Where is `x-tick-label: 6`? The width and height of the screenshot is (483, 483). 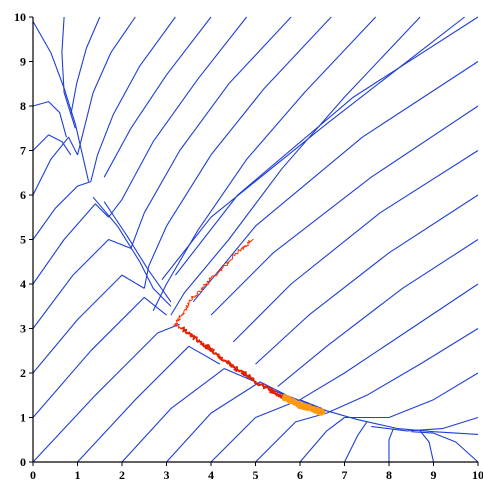 x-tick-label: 6 is located at coordinates (300, 475).